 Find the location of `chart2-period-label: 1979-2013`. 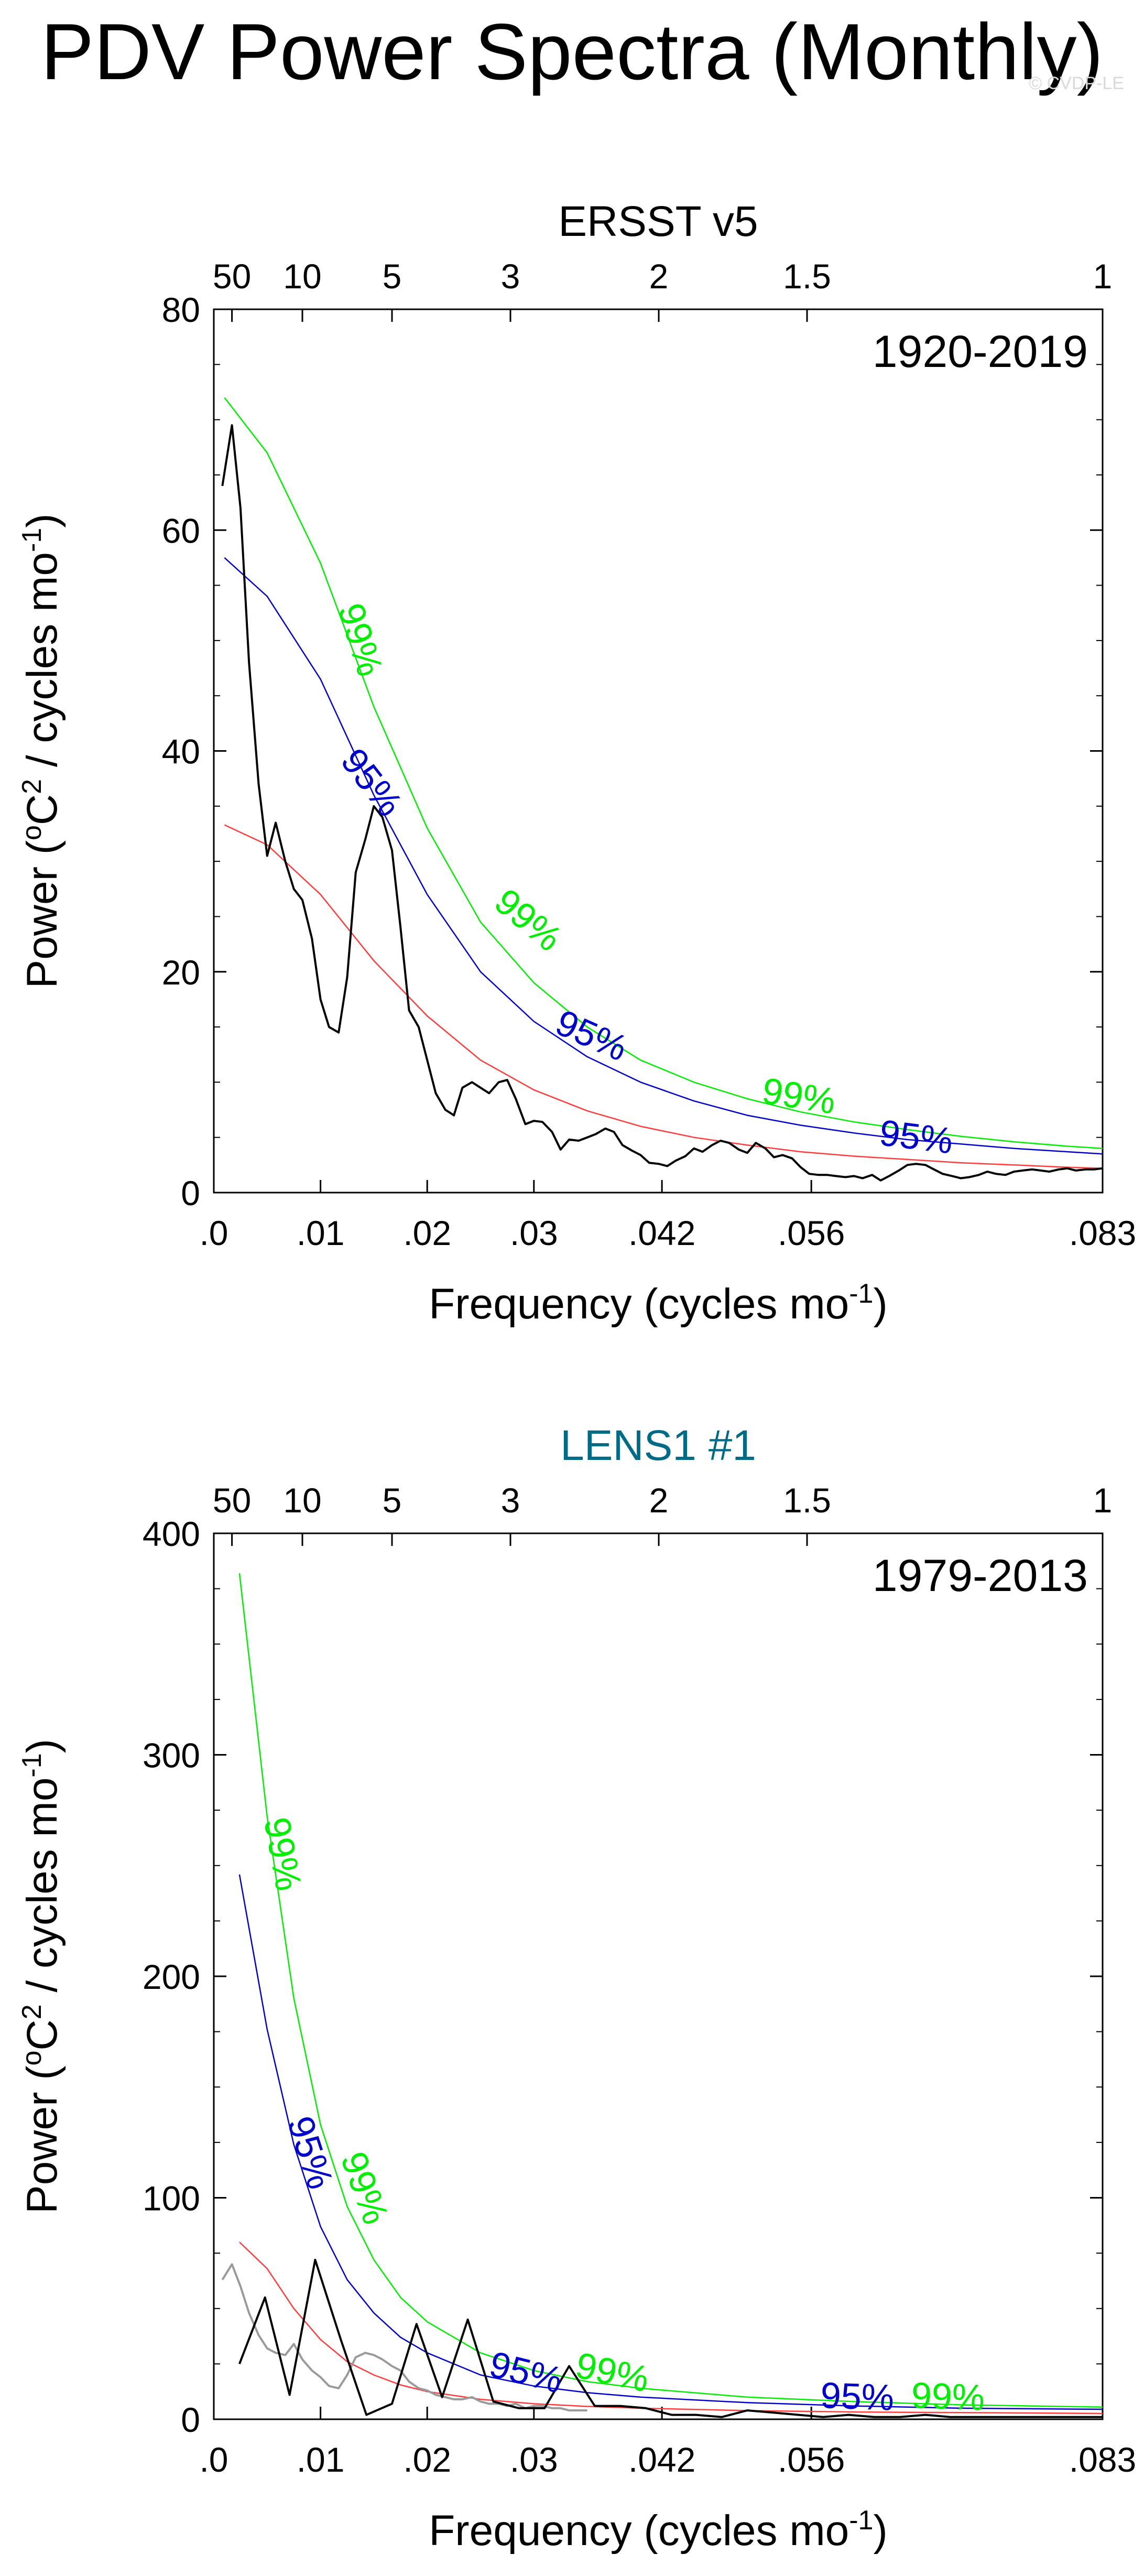

chart2-period-label: 1979-2013 is located at coordinates (980, 1576).